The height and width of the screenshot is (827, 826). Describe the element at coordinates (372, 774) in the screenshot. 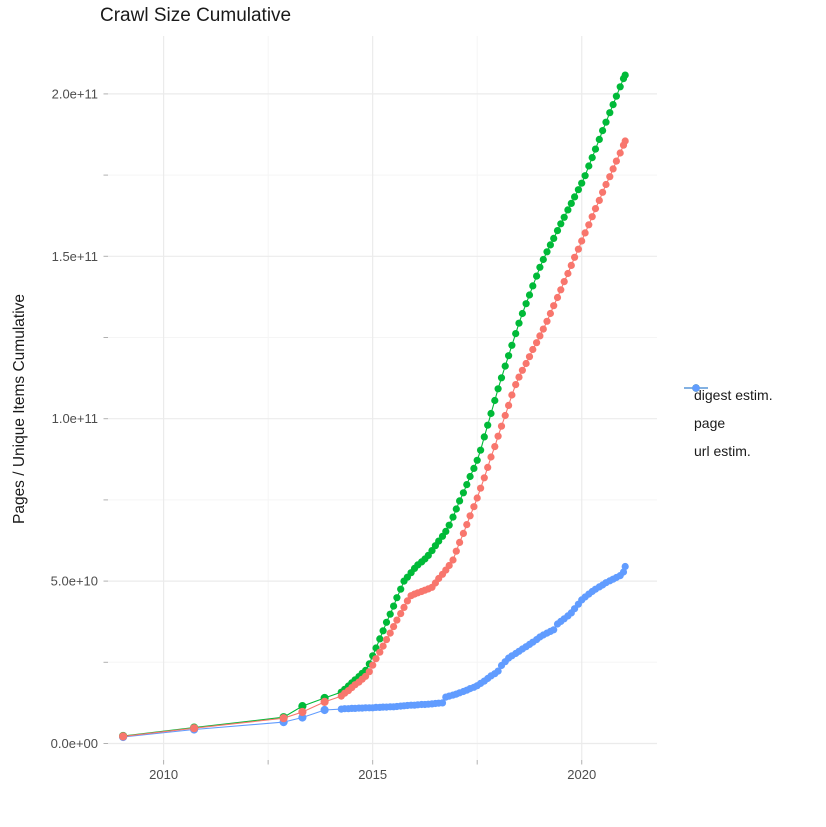

I see `x-tick-label: 2015` at that location.